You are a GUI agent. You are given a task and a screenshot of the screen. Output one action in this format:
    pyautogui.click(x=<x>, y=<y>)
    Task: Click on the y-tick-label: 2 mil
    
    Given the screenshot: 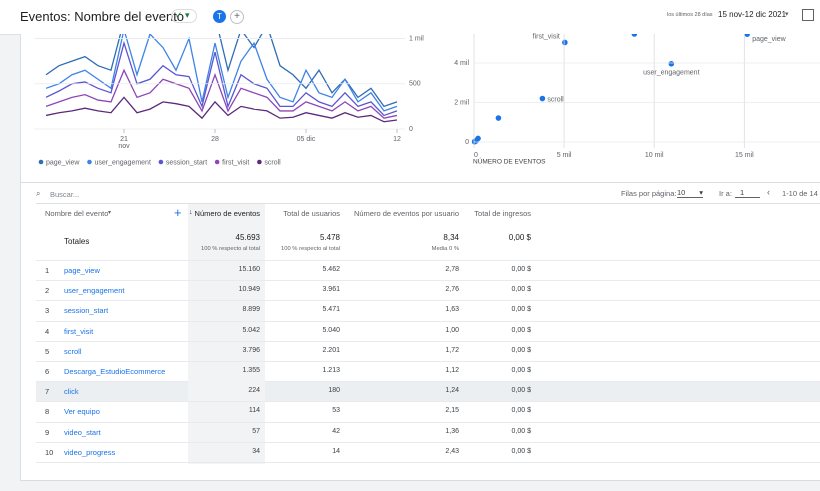 What is the action you would take?
    pyautogui.click(x=461, y=102)
    